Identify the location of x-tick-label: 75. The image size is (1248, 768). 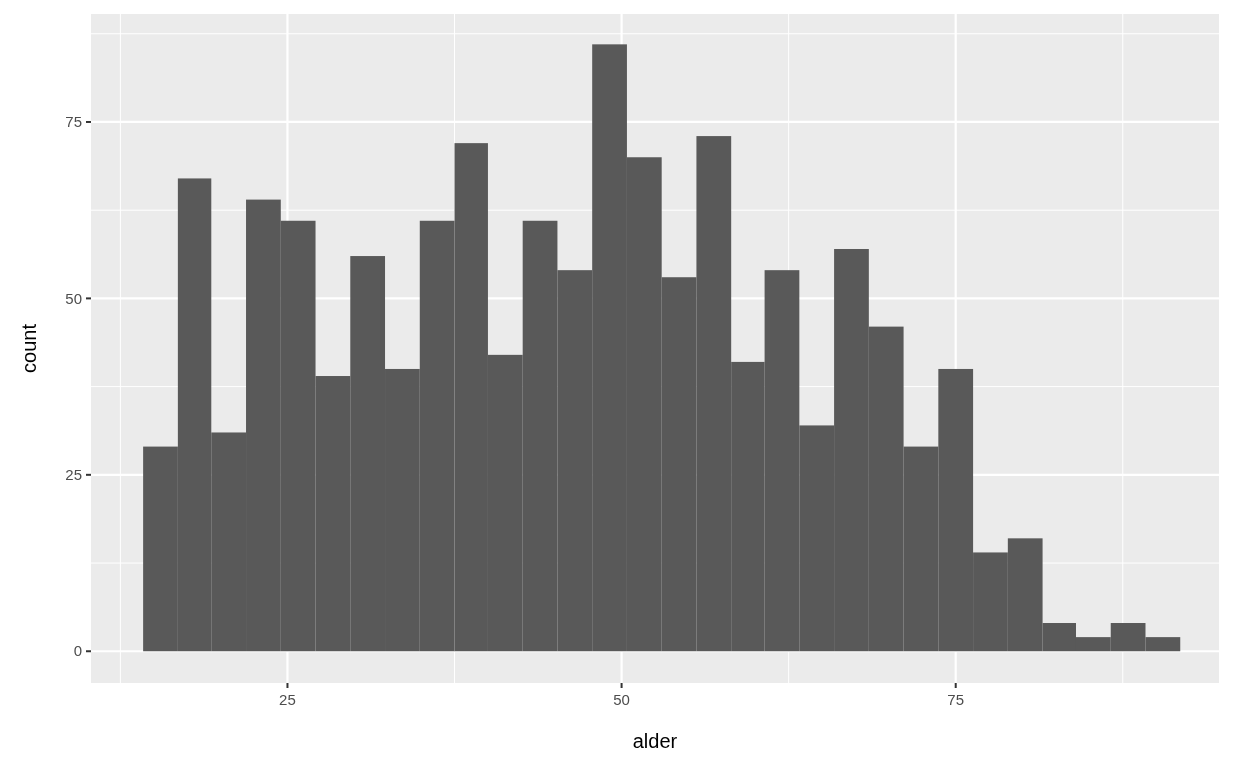
(956, 699).